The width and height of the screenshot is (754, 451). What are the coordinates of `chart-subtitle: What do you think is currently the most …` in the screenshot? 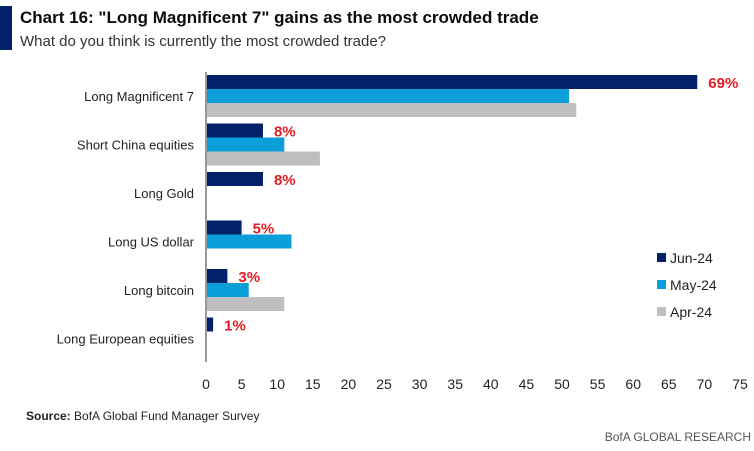 It's located at (203, 41).